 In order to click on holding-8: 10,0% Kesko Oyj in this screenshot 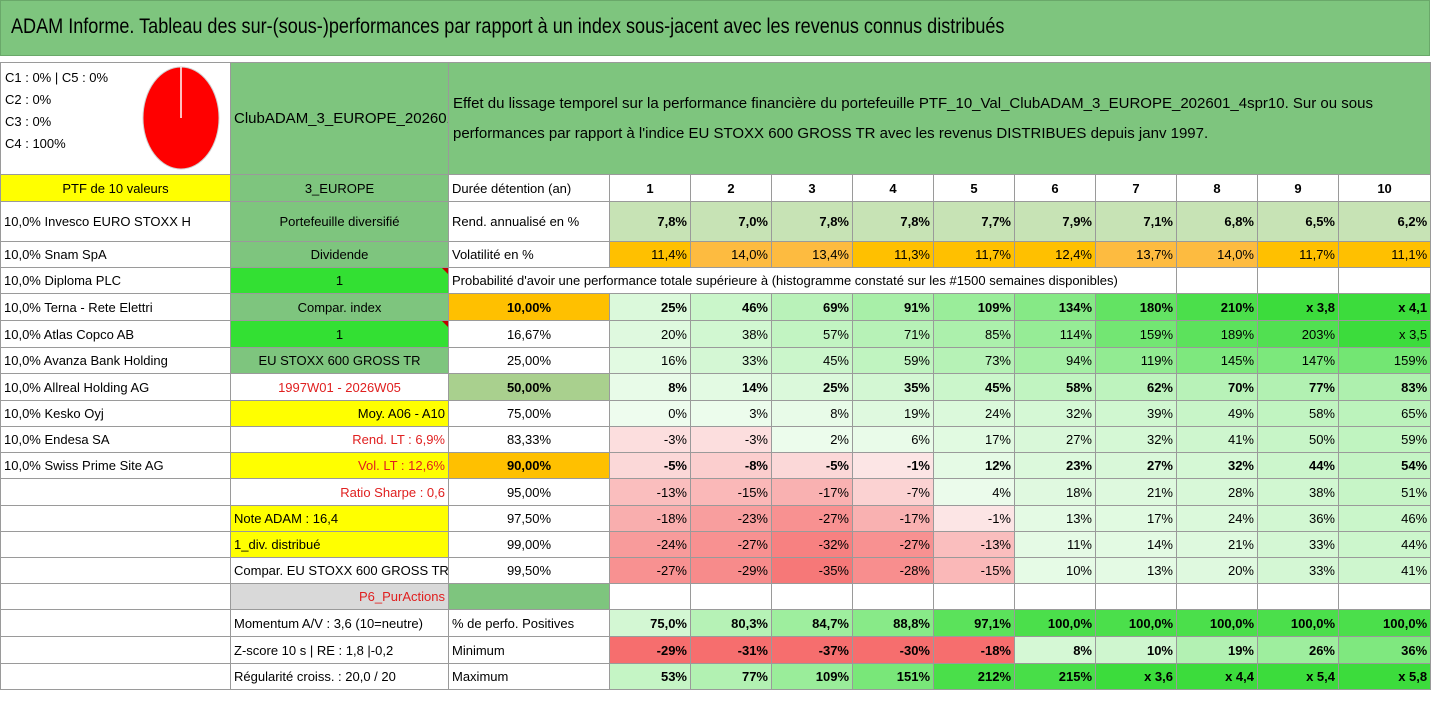, I will do `click(115, 413)`.